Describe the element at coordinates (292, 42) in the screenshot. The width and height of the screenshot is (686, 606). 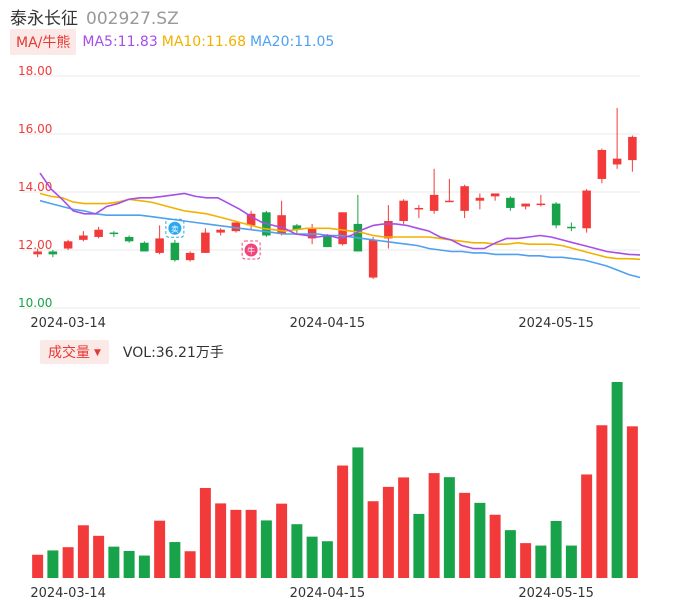
I see `ma20-readout: MA20:11.05` at that location.